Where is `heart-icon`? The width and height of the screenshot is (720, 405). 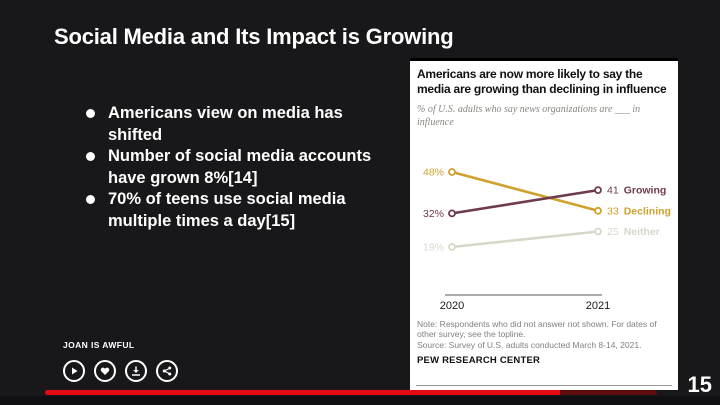 heart-icon is located at coordinates (105, 371).